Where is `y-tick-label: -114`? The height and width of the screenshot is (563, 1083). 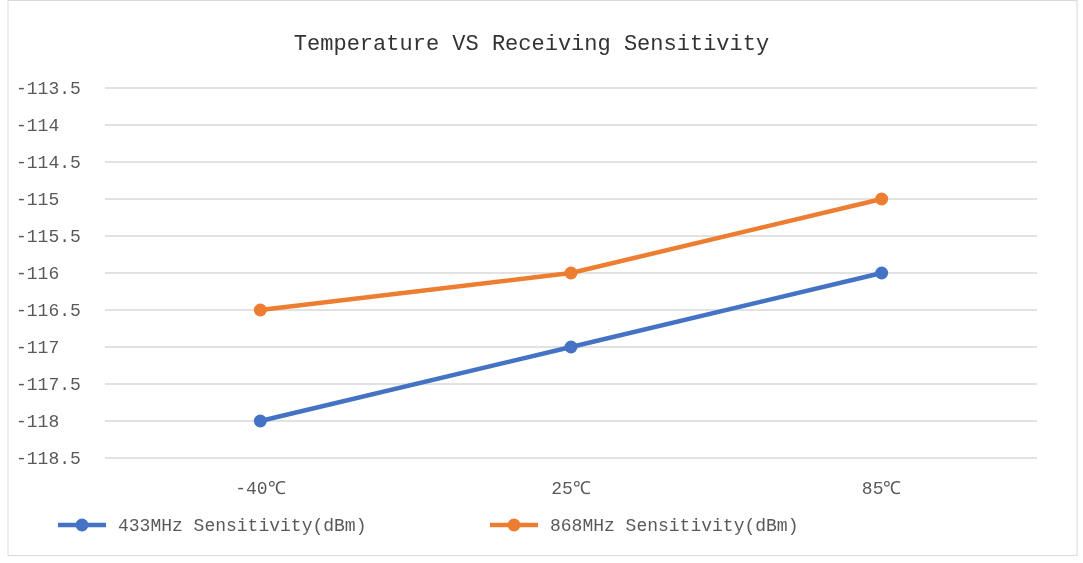 y-tick-label: -114 is located at coordinates (38, 126).